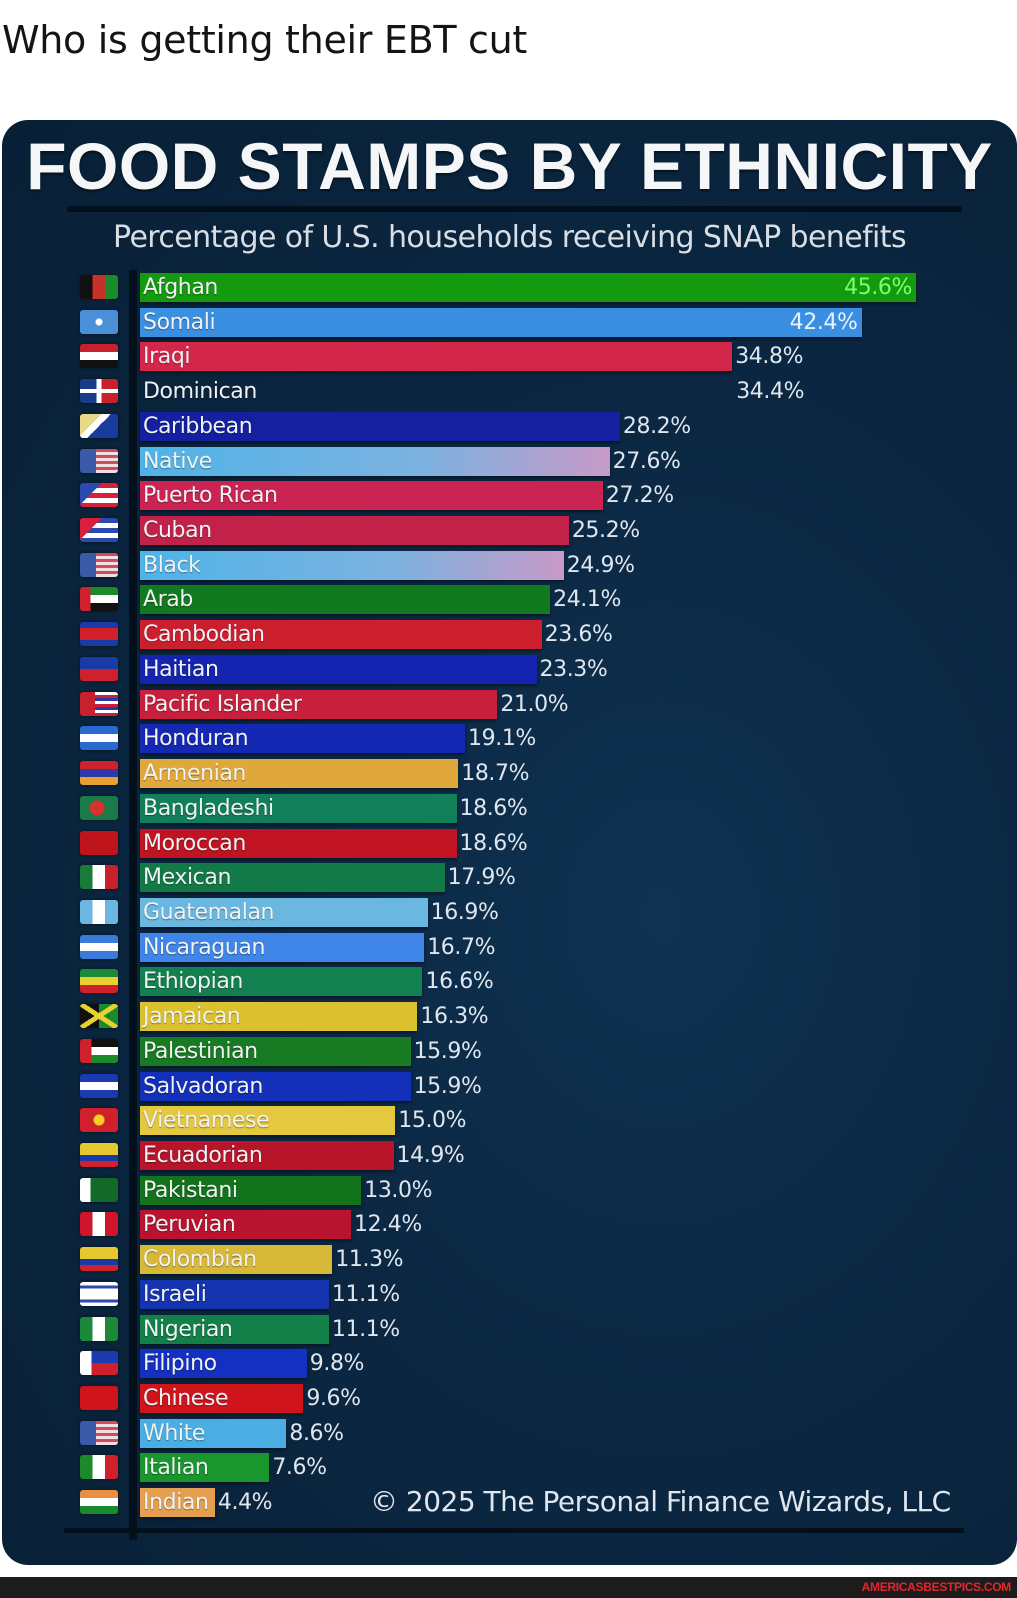 The width and height of the screenshot is (1017, 1598). I want to click on bar-label: White, so click(174, 1433).